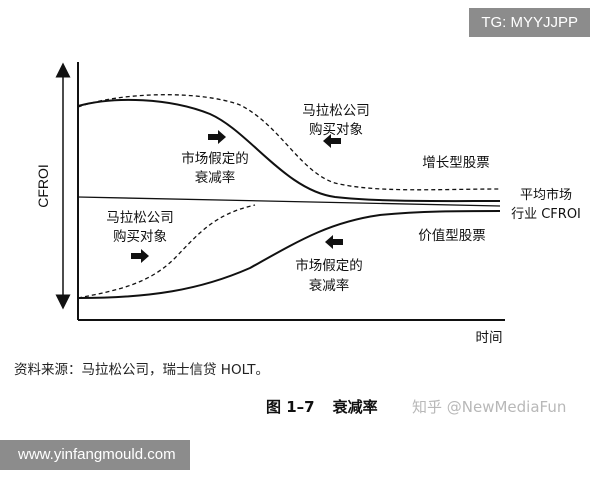  Describe the element at coordinates (166, 251) in the screenshot. I see `value-dashed-curve` at that location.